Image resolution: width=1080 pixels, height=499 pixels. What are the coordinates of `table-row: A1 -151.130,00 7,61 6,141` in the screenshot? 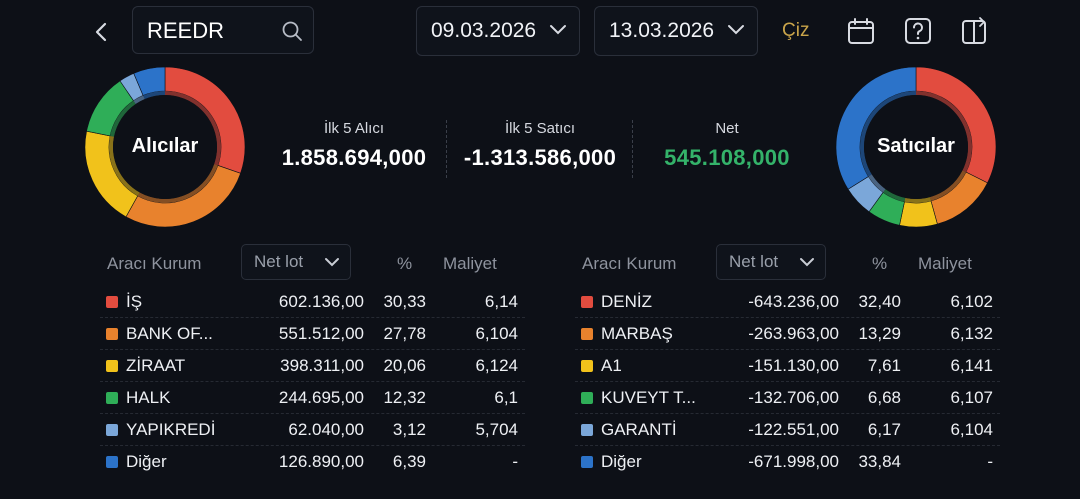 It's located at (787, 366).